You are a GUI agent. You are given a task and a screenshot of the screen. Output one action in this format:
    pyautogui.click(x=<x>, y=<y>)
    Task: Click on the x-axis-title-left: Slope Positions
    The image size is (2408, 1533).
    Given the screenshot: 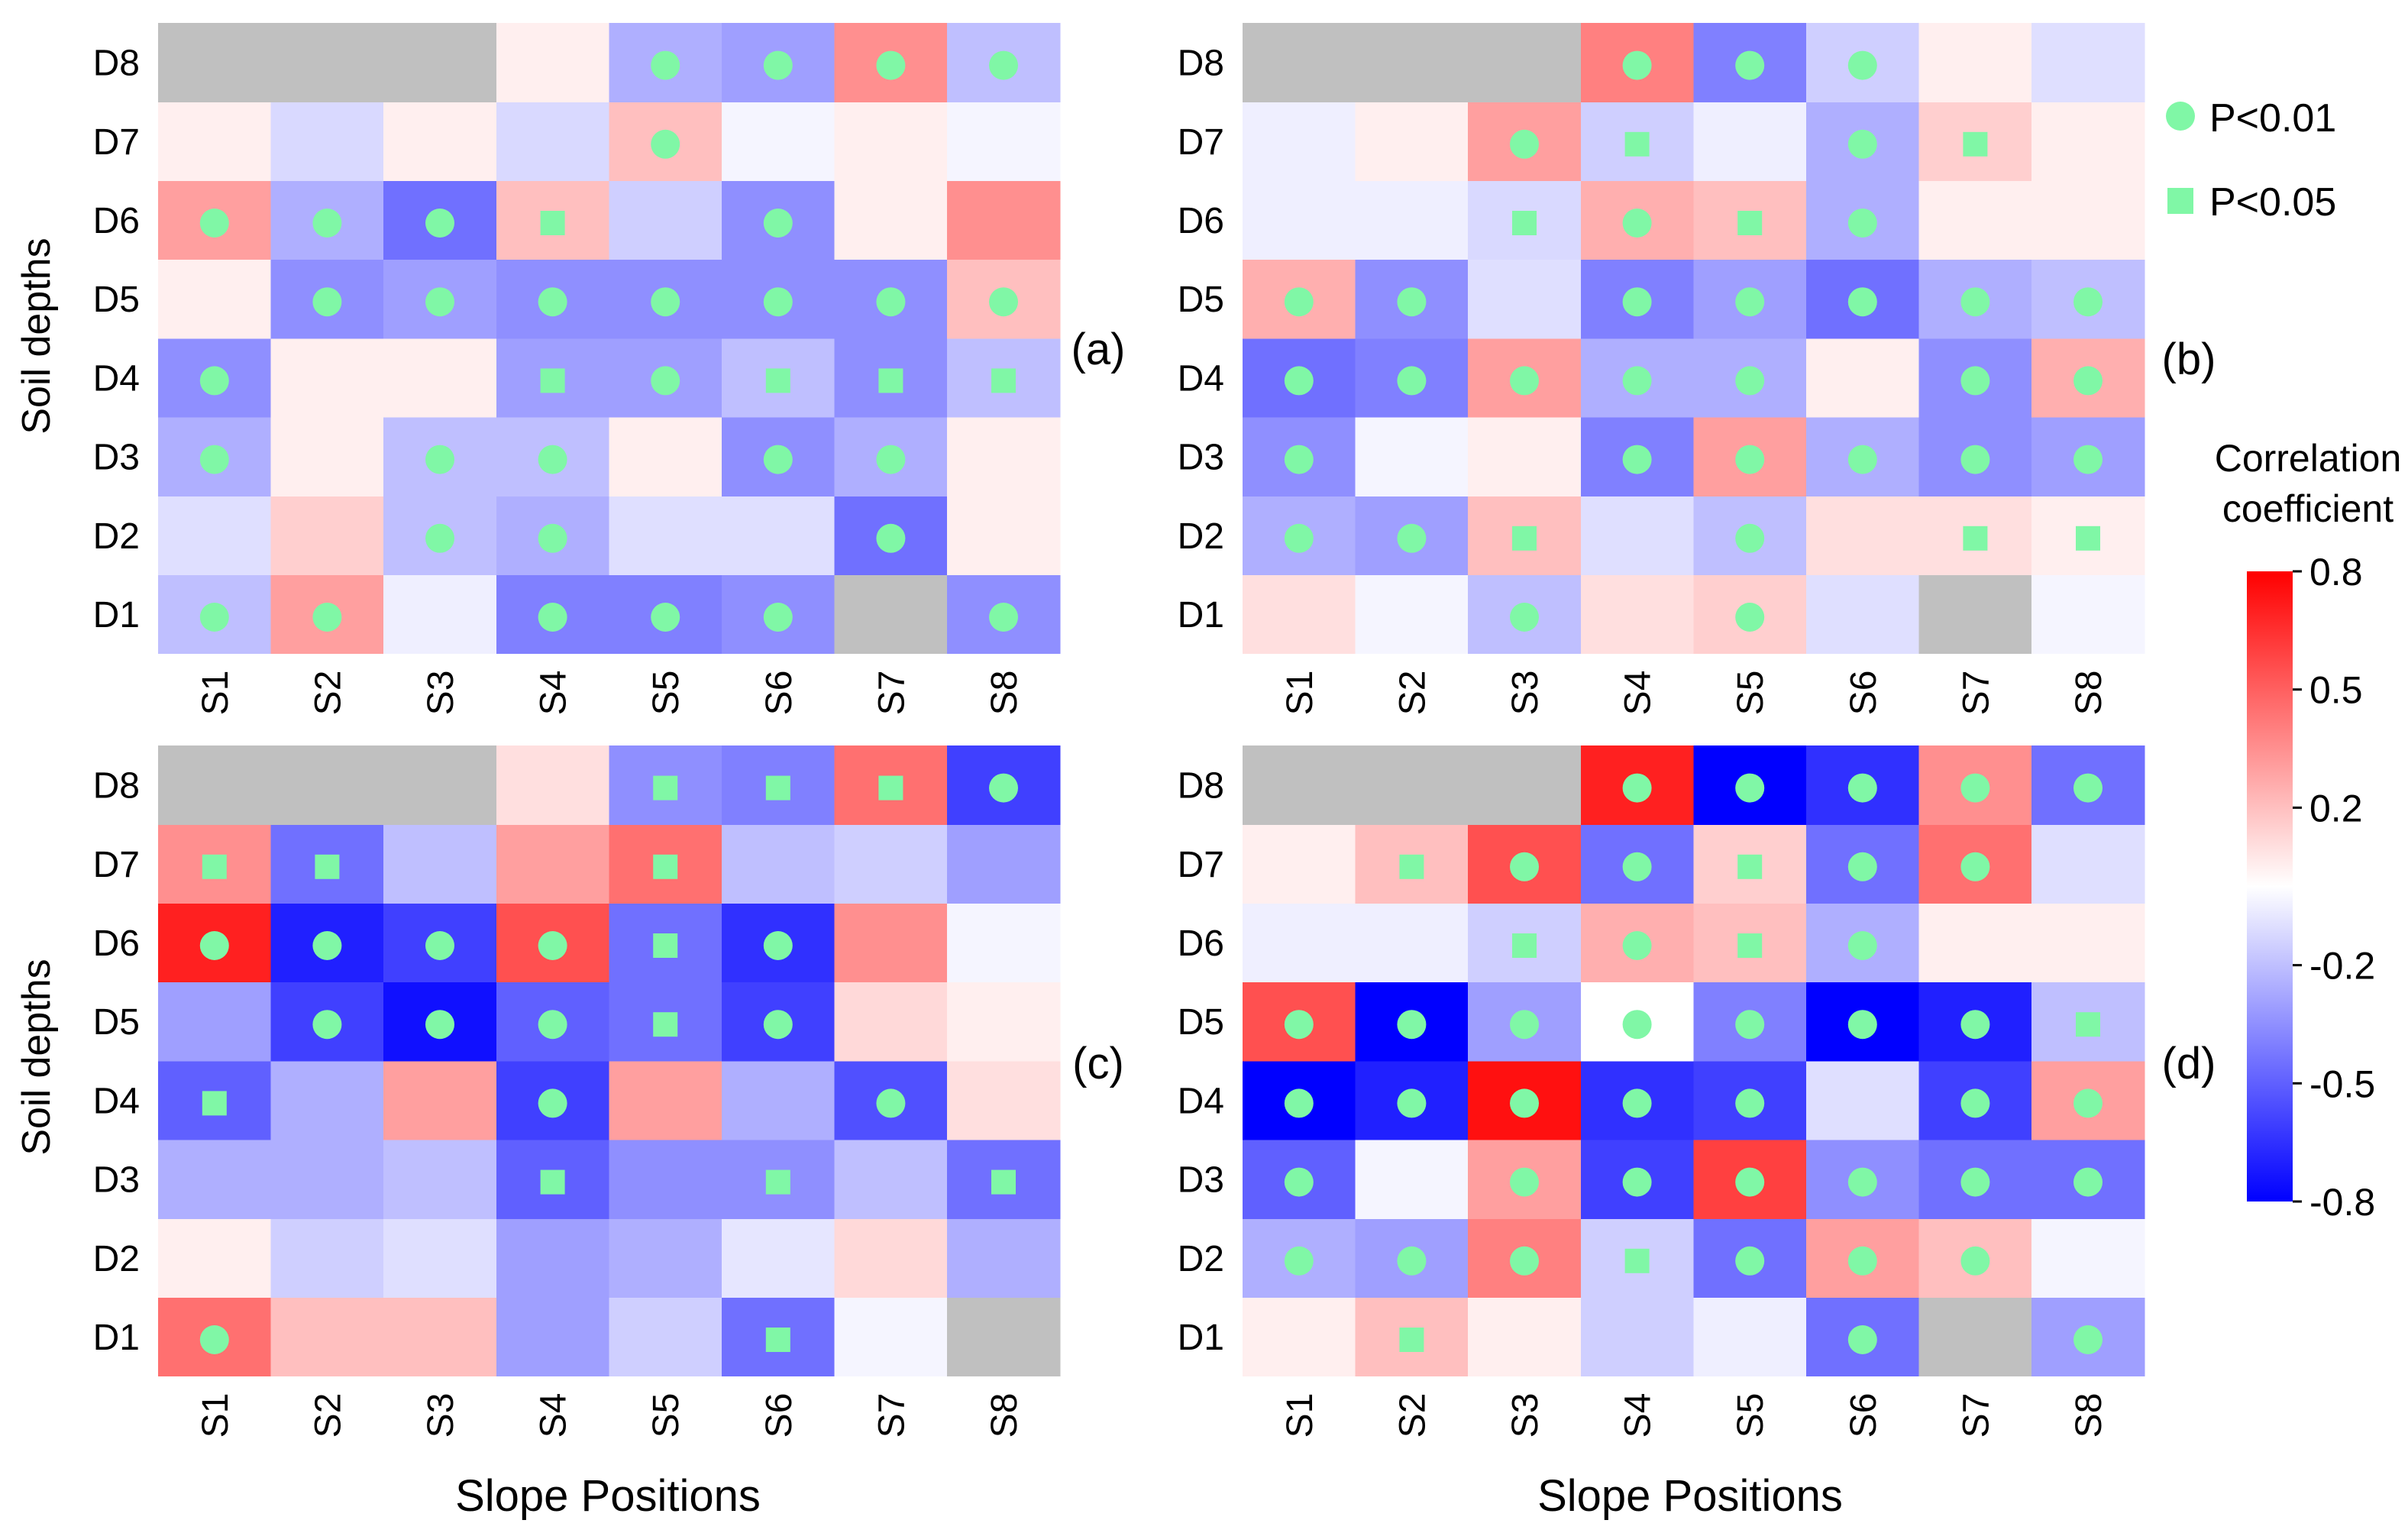 What is the action you would take?
    pyautogui.click(x=608, y=1496)
    